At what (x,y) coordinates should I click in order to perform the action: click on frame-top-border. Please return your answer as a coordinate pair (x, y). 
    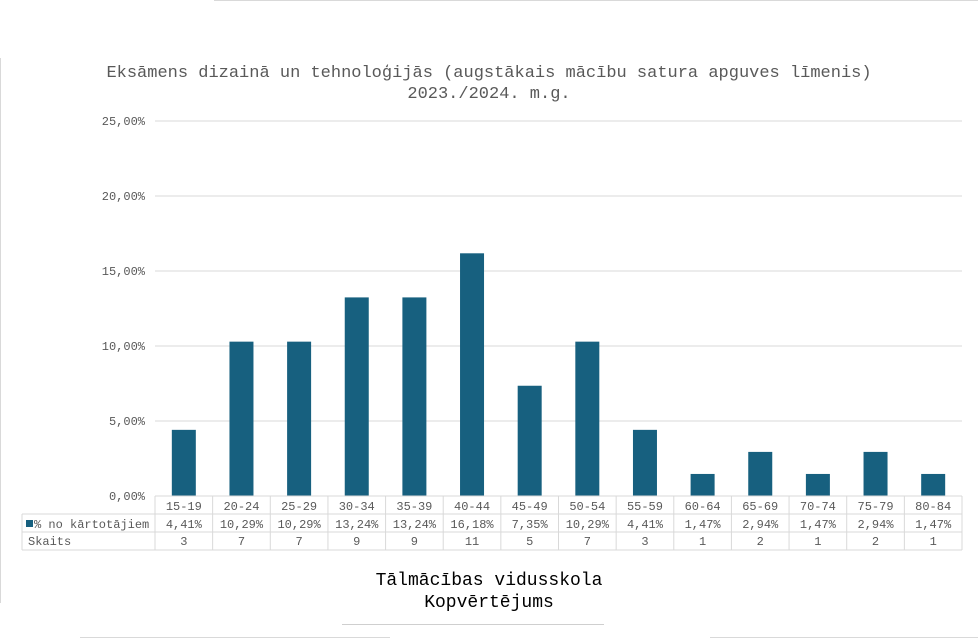
    Looking at the image, I should click on (596, 0).